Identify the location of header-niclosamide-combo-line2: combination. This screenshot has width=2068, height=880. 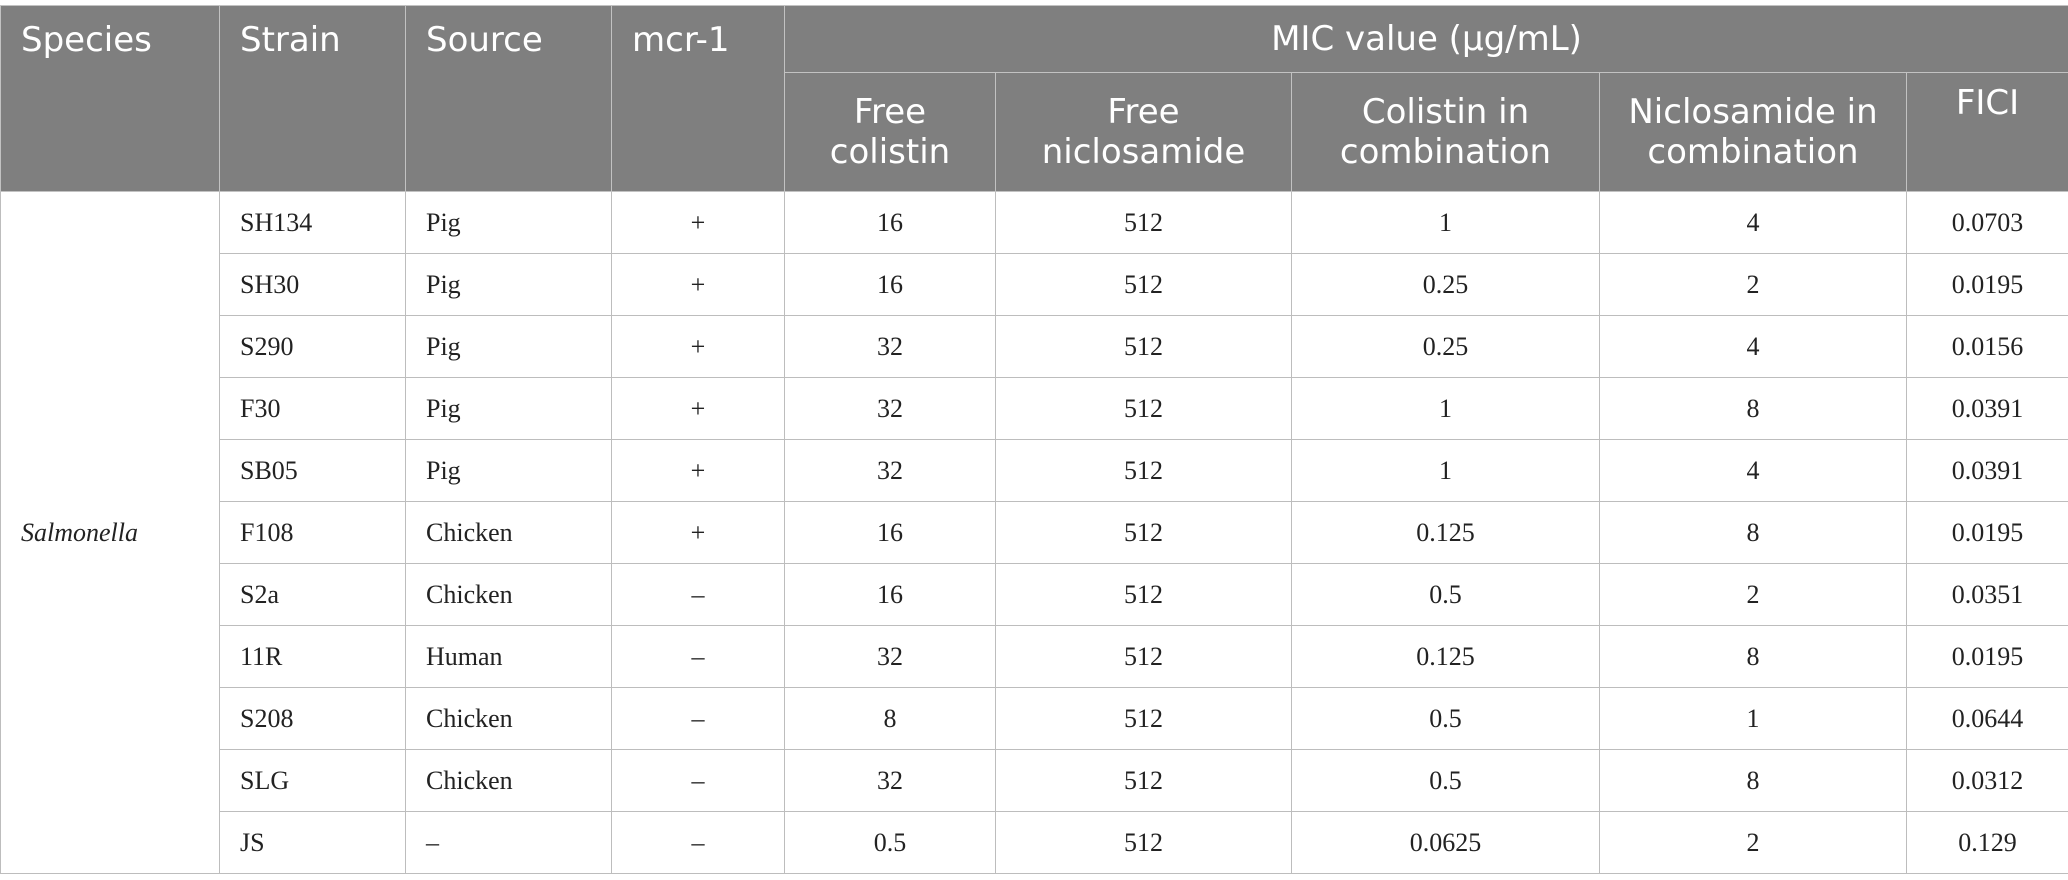
(1753, 152).